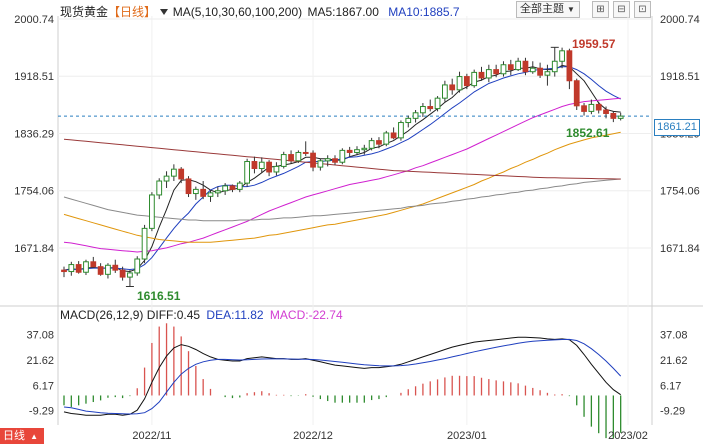  I want to click on macd-tick-left: 37.08, so click(40, 336).